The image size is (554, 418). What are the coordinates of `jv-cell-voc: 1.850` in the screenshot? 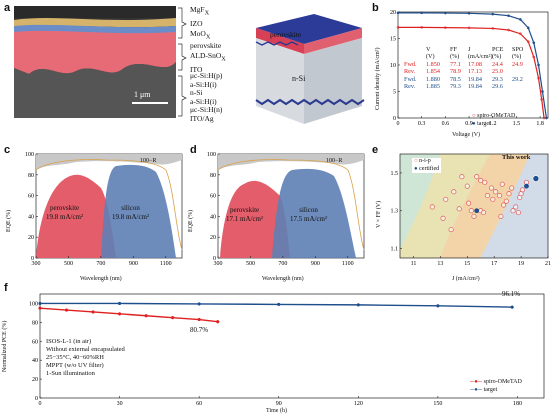 It's located at (433, 64).